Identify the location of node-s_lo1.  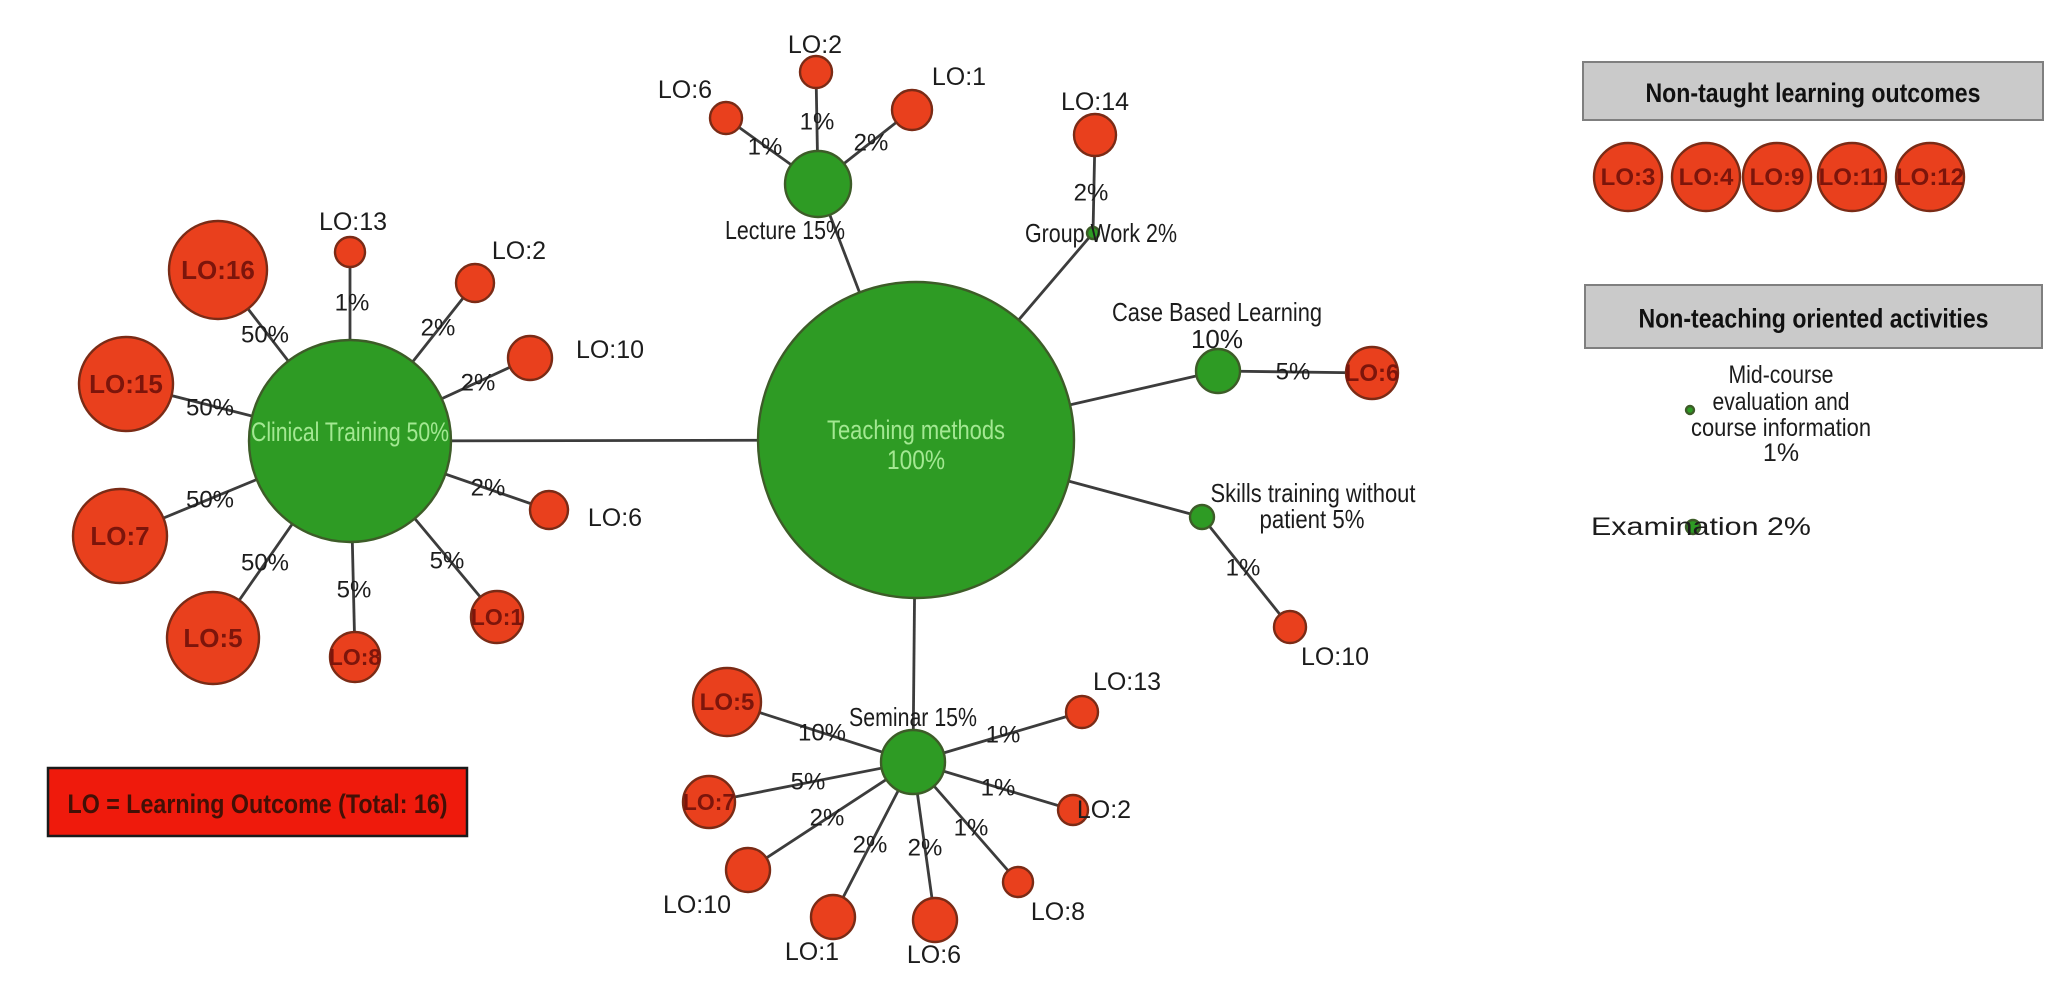
(833, 917).